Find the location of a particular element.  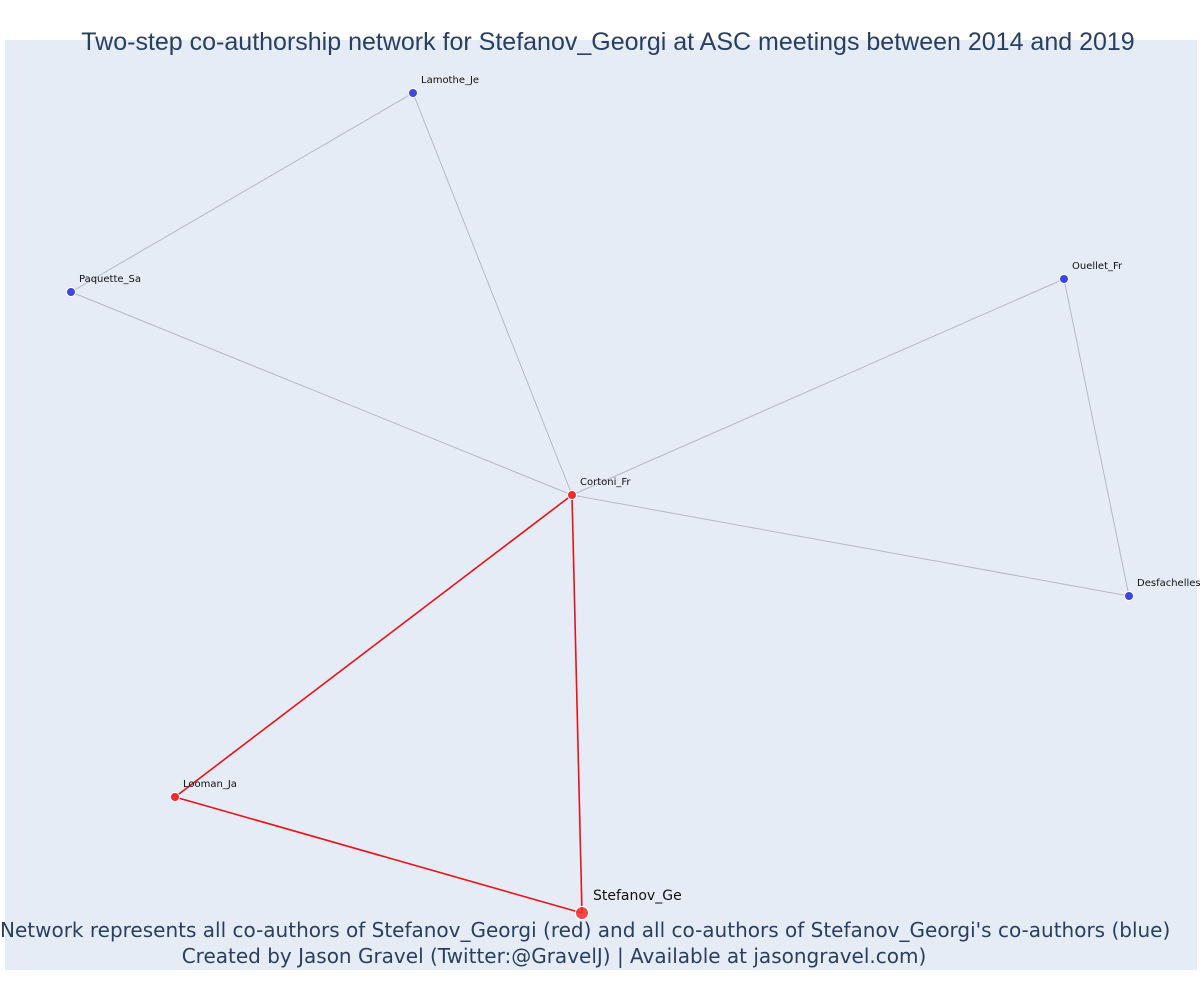

edge-looman-stefanov is located at coordinates (378, 855).